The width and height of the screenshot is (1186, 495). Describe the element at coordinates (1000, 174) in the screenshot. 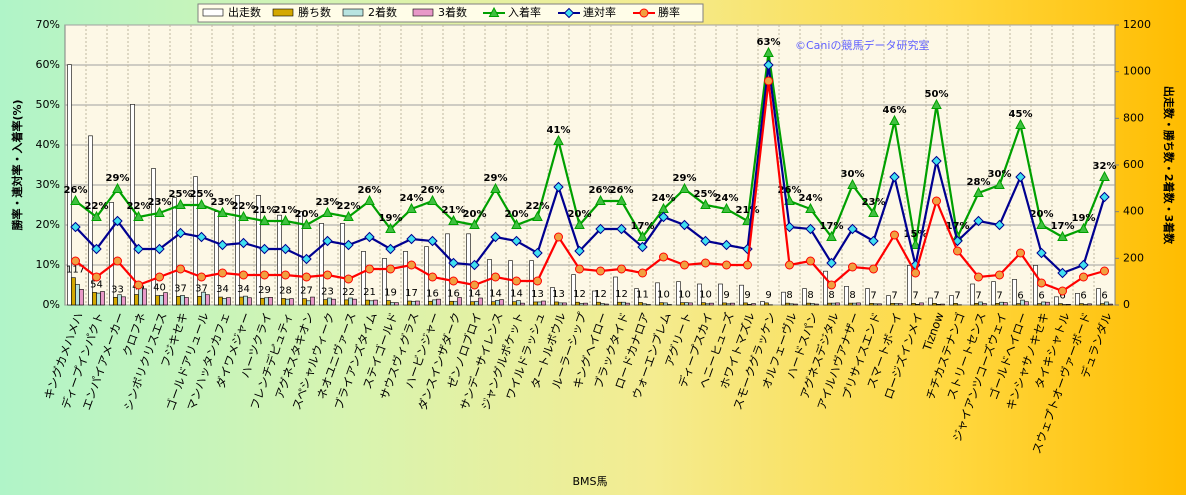

I see `data-label: 30%` at that location.